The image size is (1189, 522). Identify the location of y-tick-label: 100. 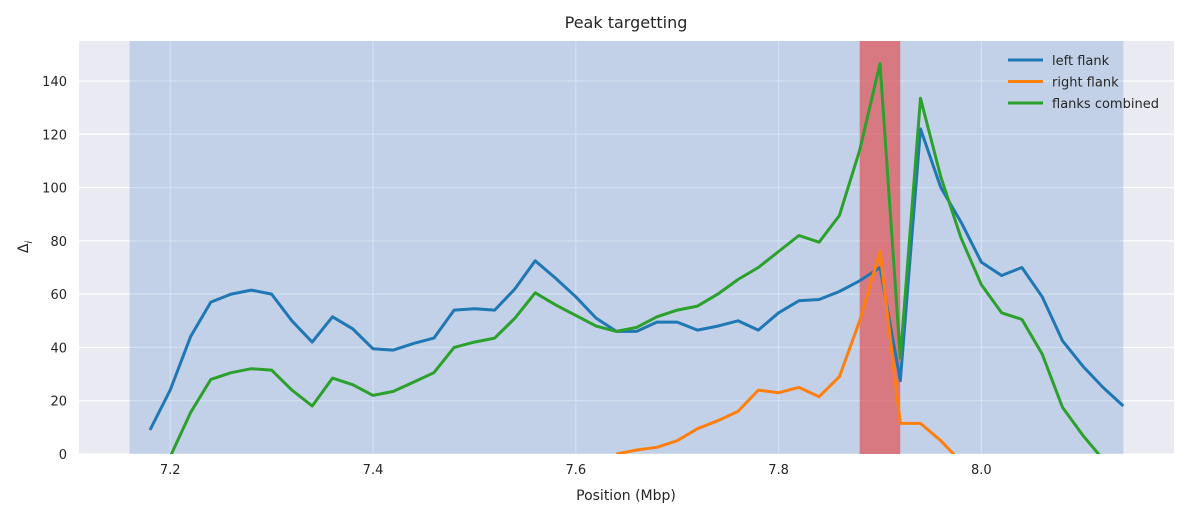
(54, 189).